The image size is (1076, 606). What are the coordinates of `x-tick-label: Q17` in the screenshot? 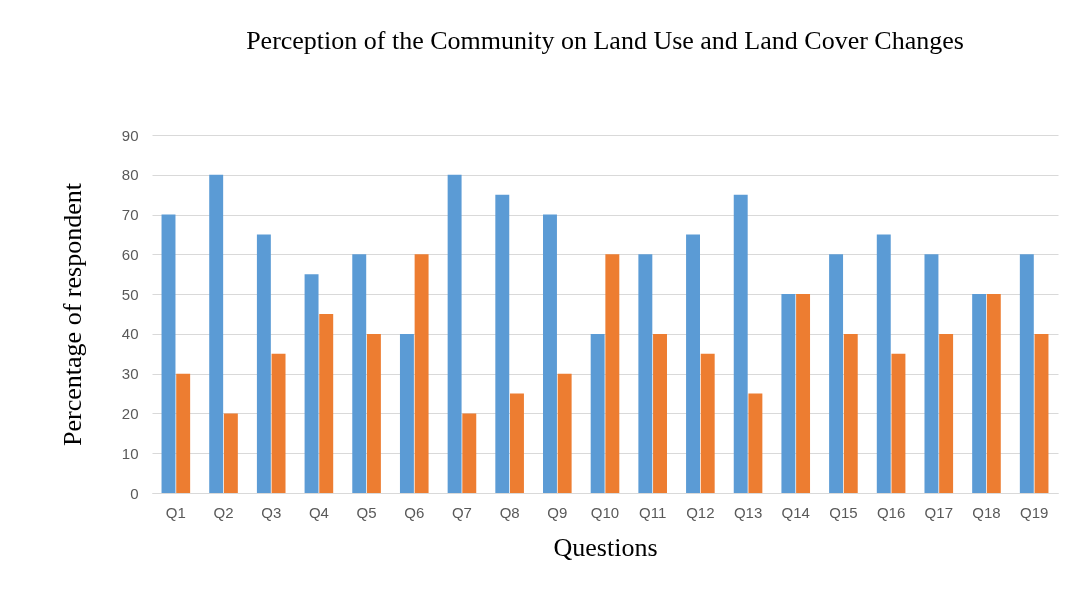 It's located at (938, 512).